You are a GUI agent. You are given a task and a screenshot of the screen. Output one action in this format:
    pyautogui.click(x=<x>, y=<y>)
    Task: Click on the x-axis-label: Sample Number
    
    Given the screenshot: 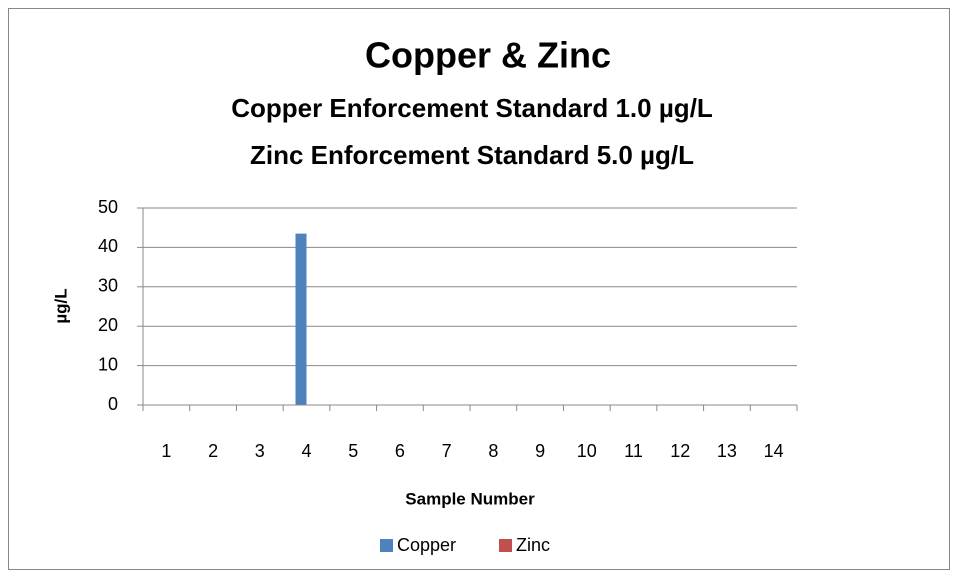 What is the action you would take?
    pyautogui.click(x=470, y=498)
    